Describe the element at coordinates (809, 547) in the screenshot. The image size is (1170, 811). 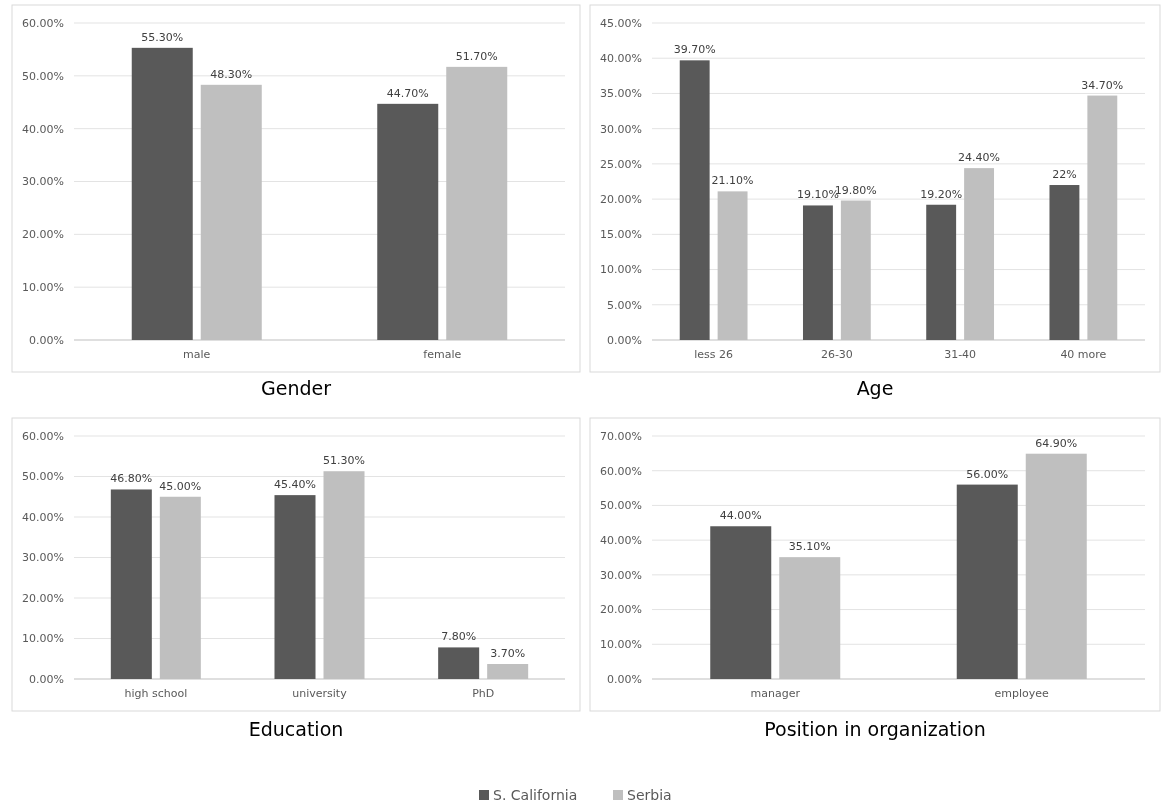
I see `data-label: 35.10%` at that location.